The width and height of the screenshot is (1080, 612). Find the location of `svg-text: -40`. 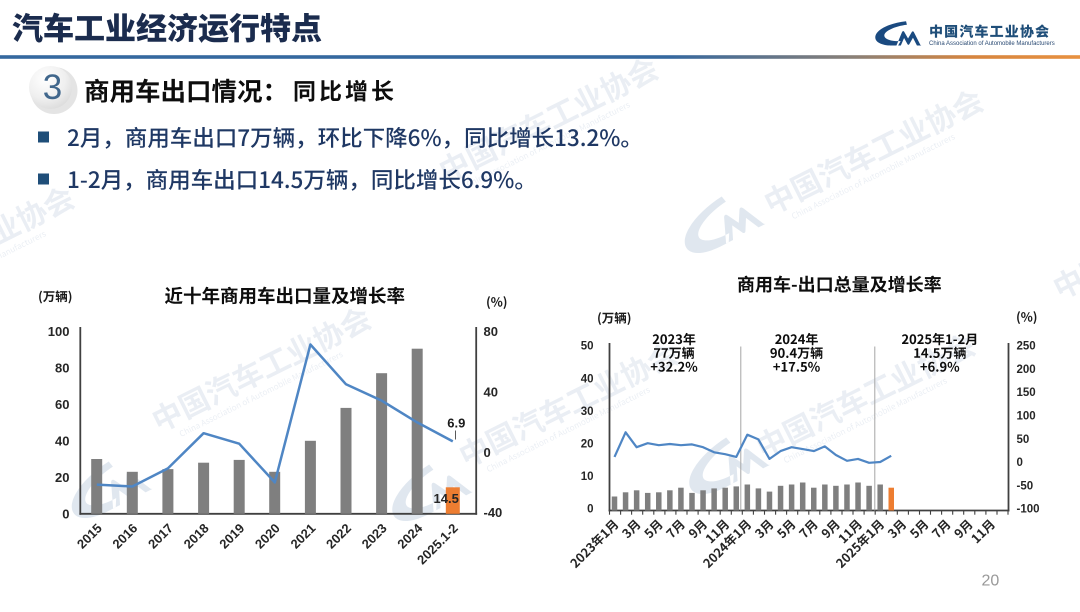

svg-text: -40 is located at coordinates (493, 512).